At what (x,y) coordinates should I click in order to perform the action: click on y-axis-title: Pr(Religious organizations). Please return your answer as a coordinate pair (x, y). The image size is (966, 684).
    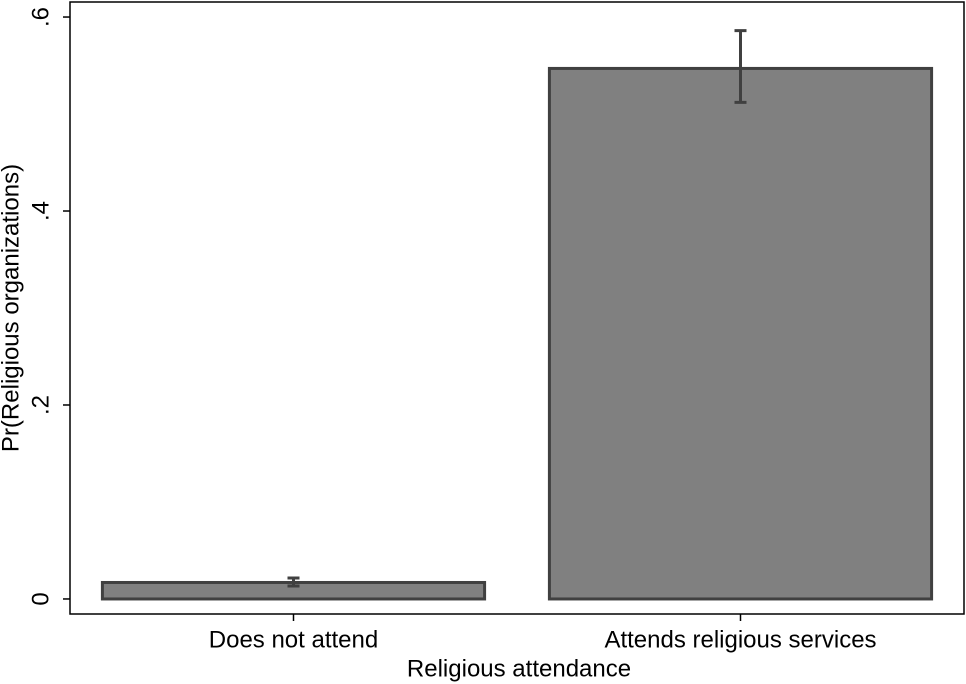
    Looking at the image, I should click on (12, 308).